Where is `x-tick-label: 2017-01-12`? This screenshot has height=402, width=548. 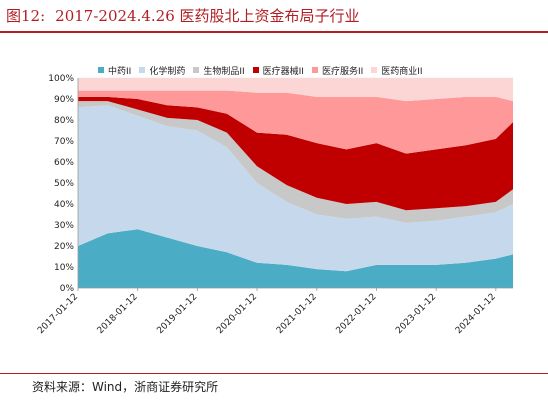
x-tick-label: 2017-01-12 is located at coordinates (58, 314).